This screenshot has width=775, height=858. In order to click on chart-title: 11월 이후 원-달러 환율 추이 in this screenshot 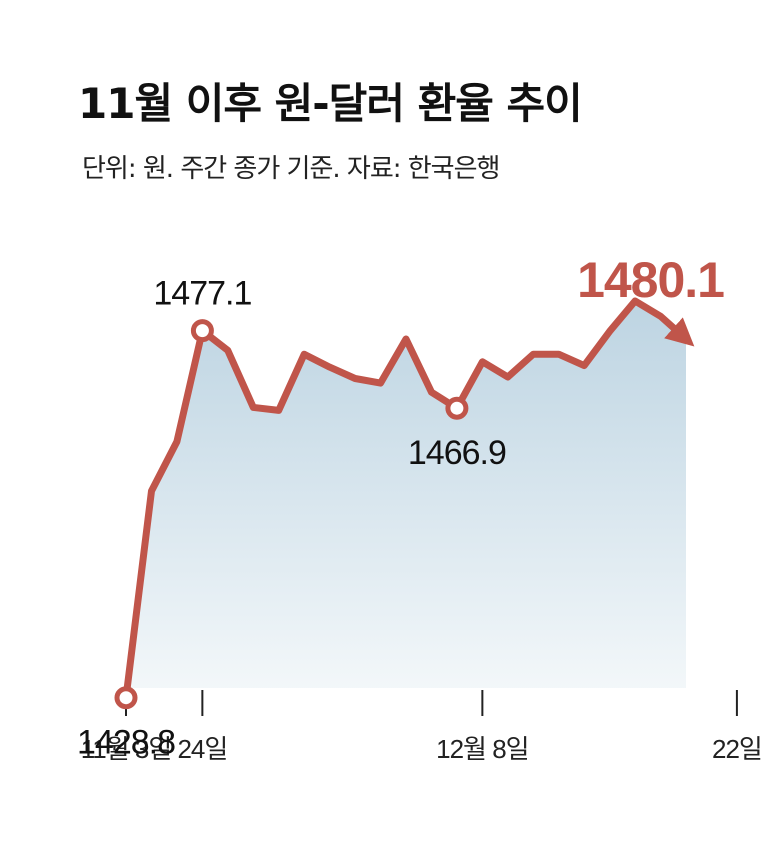, I will do `click(330, 103)`.